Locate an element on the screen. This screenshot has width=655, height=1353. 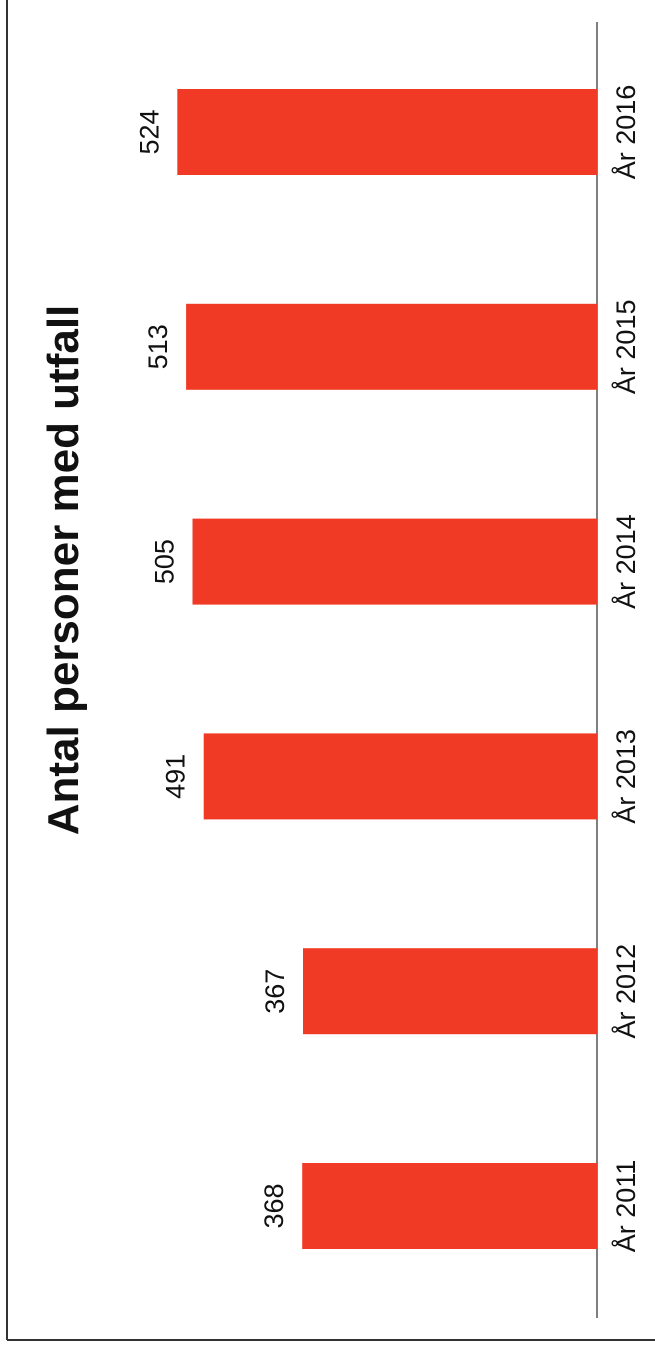
data-label: 367 is located at coordinates (275, 991).